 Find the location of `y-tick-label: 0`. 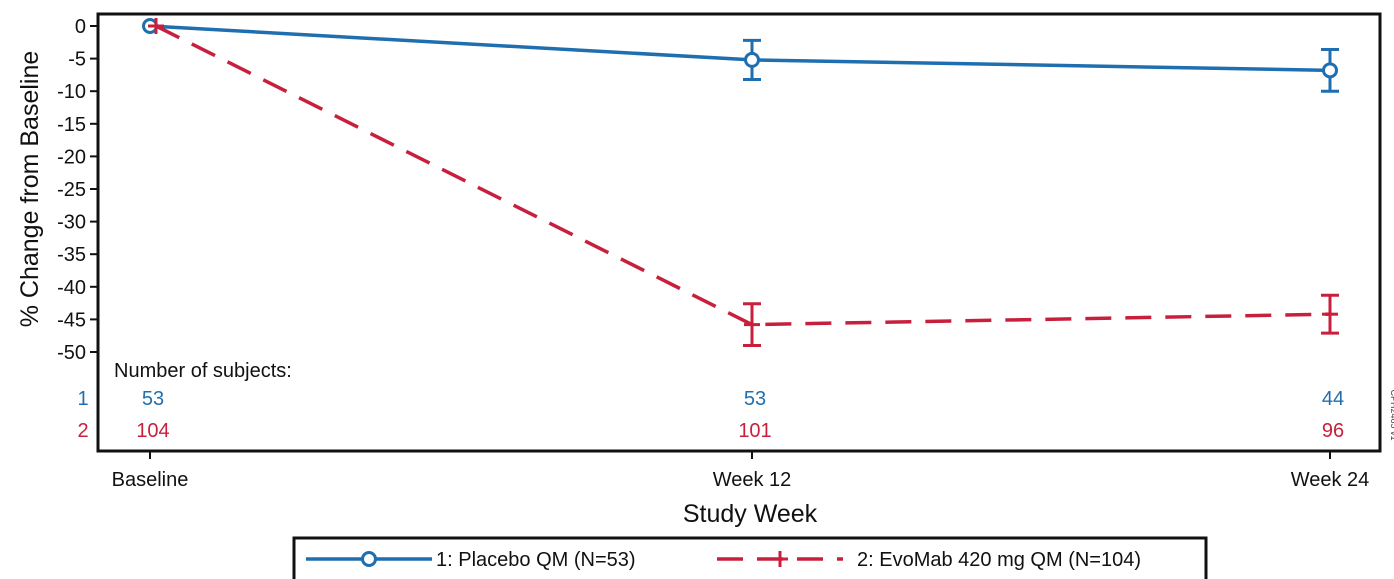

y-tick-label: 0 is located at coordinates (80, 27).